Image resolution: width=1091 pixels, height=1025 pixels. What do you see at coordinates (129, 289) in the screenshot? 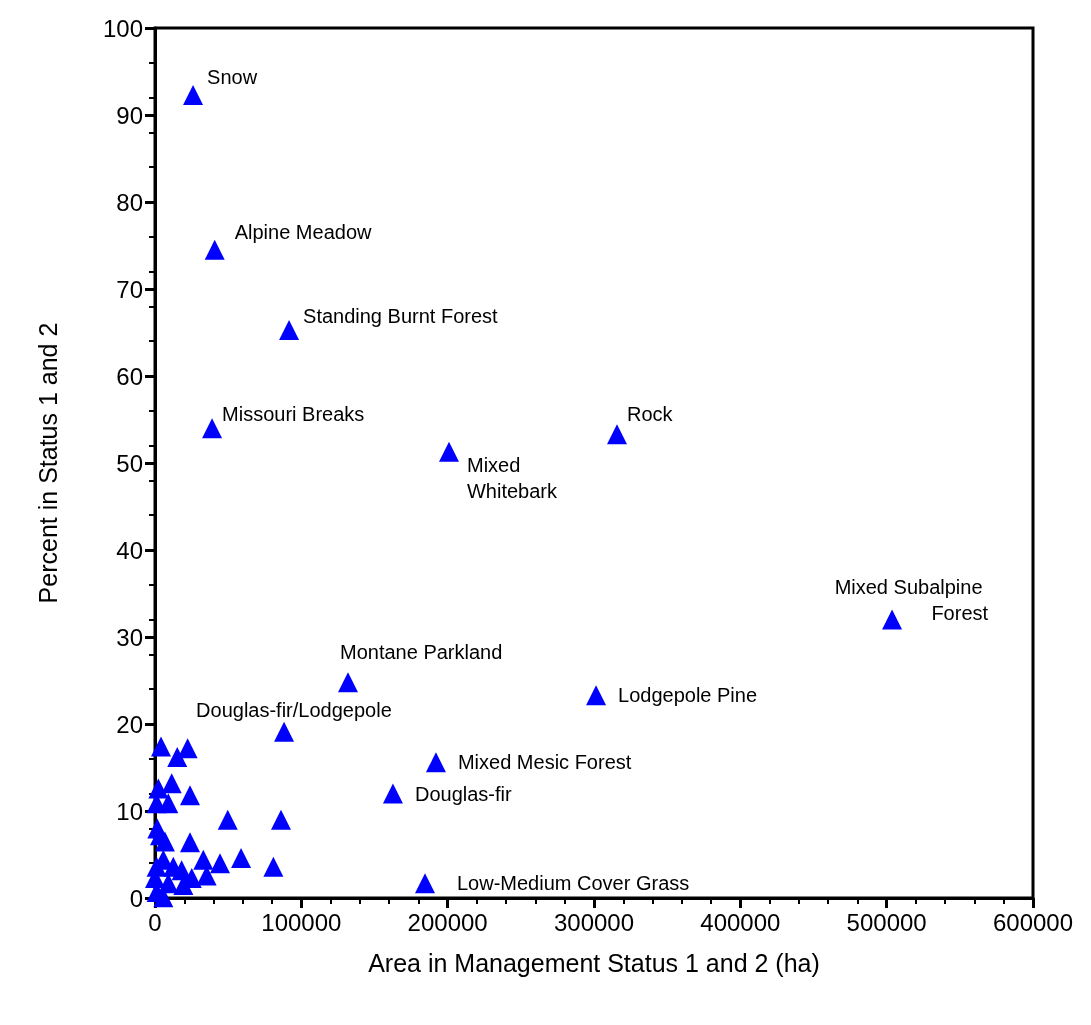
I see `y-tick-label: 70` at bounding box center [129, 289].